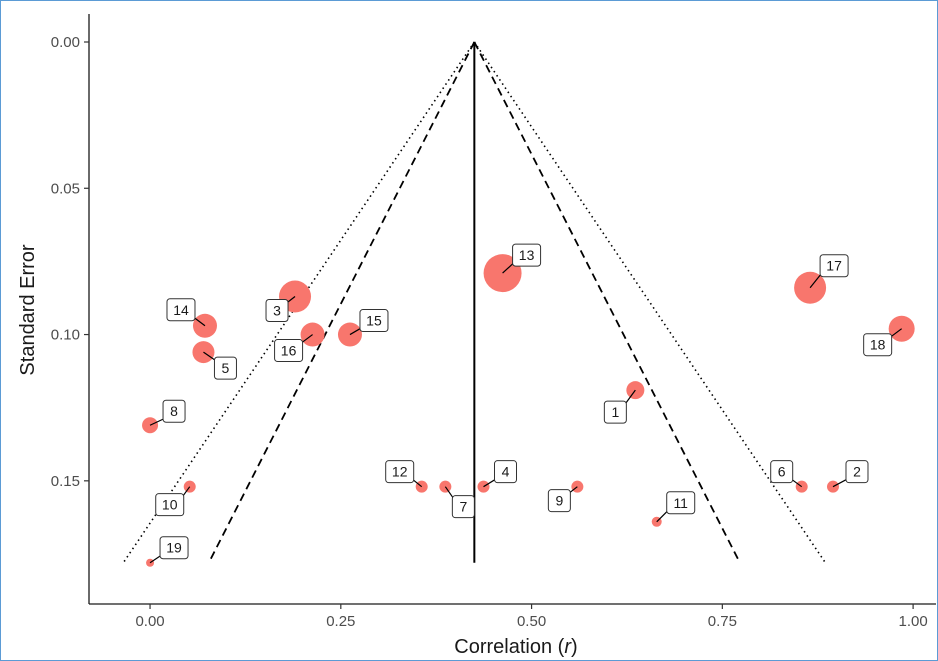 The height and width of the screenshot is (661, 938). I want to click on point-label-7: 7, so click(463, 507).